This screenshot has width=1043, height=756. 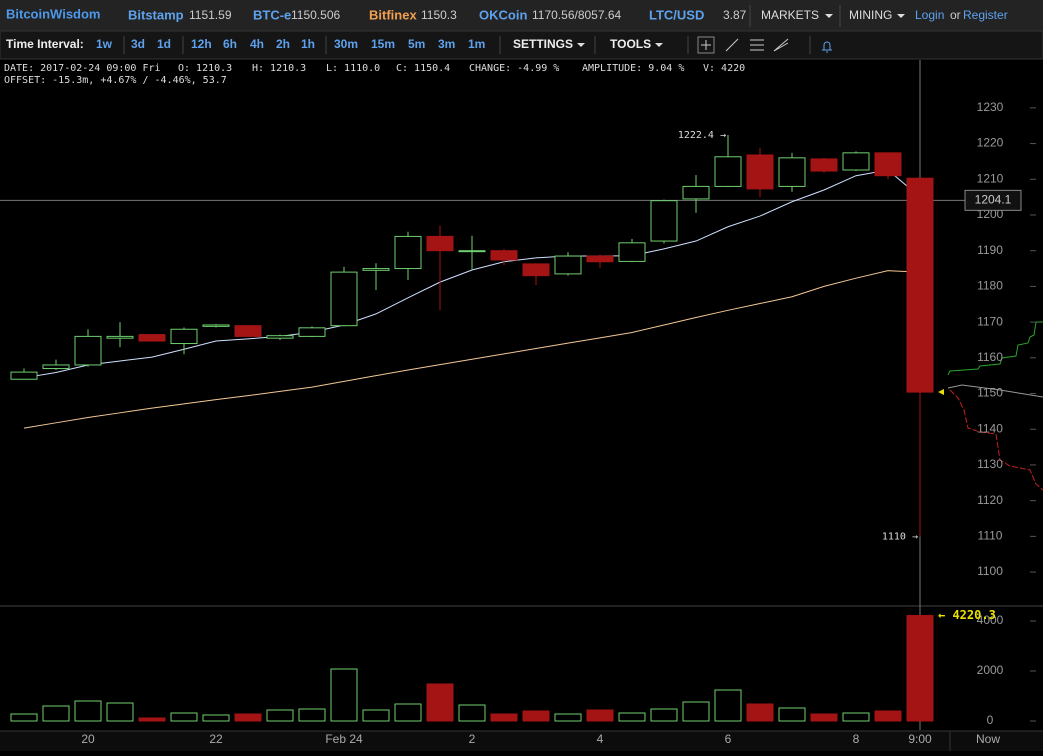 I want to click on market-name: BTC-e, so click(x=272, y=14).